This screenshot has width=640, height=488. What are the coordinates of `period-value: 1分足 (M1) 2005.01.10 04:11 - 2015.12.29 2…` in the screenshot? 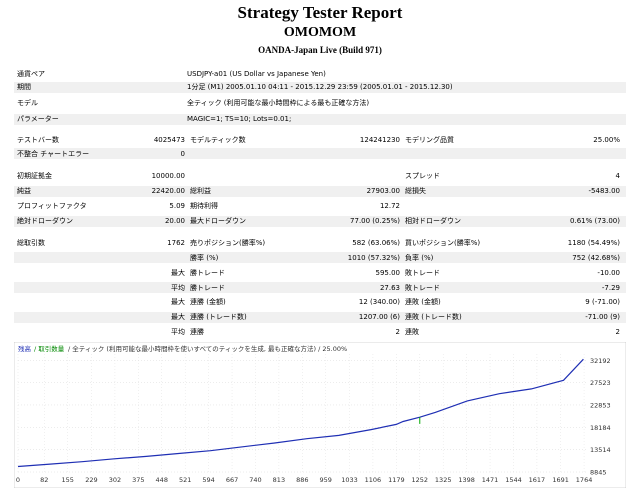 It's located at (320, 87).